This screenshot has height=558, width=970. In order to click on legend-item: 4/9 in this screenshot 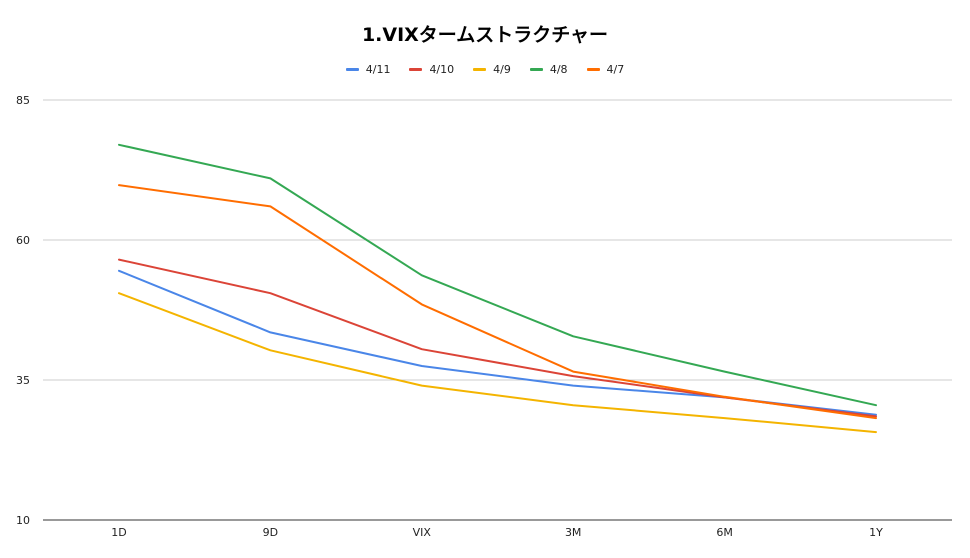, I will do `click(492, 69)`.